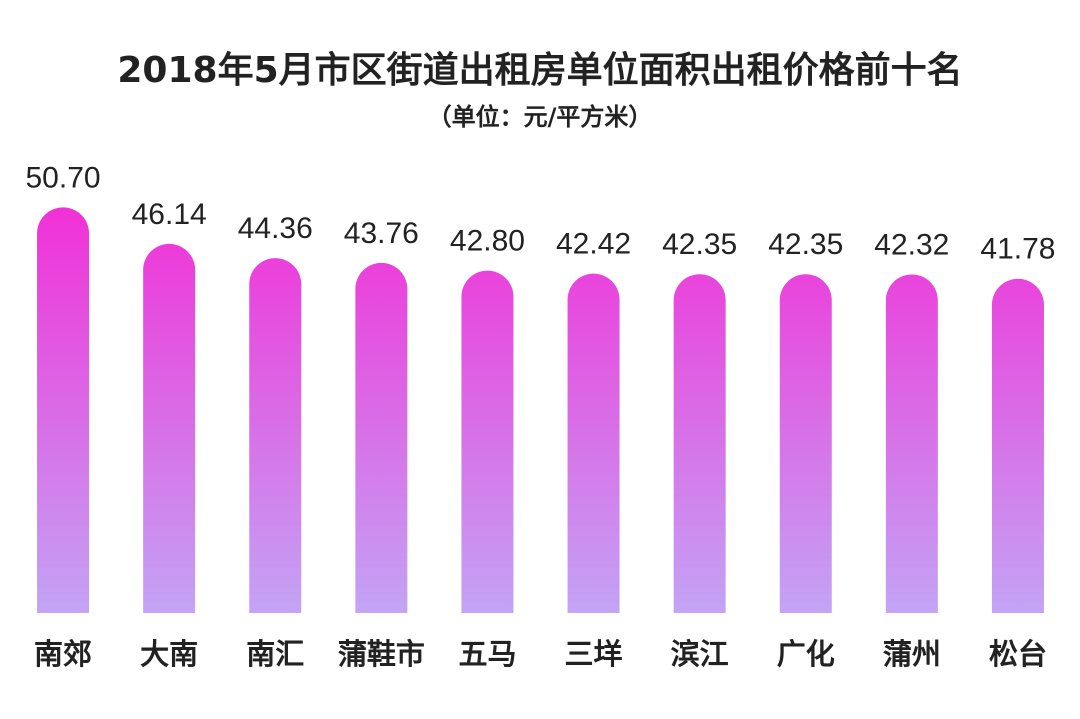 The width and height of the screenshot is (1080, 719). Describe the element at coordinates (487, 241) in the screenshot. I see `value-label: 42.80` at that location.